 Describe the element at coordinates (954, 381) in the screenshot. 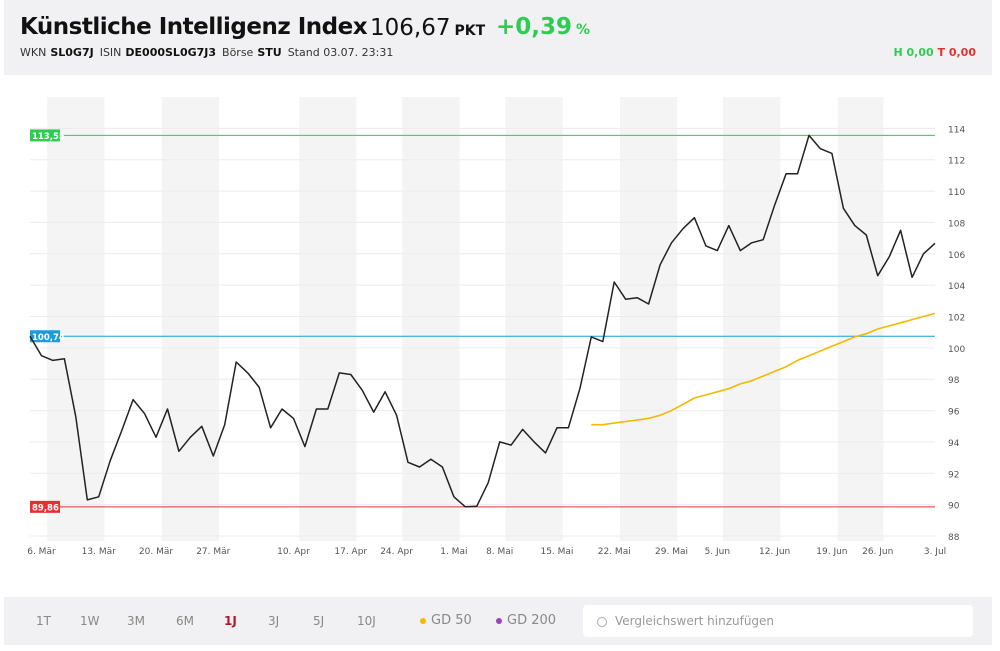

I see `y-tick-label: 98` at that location.